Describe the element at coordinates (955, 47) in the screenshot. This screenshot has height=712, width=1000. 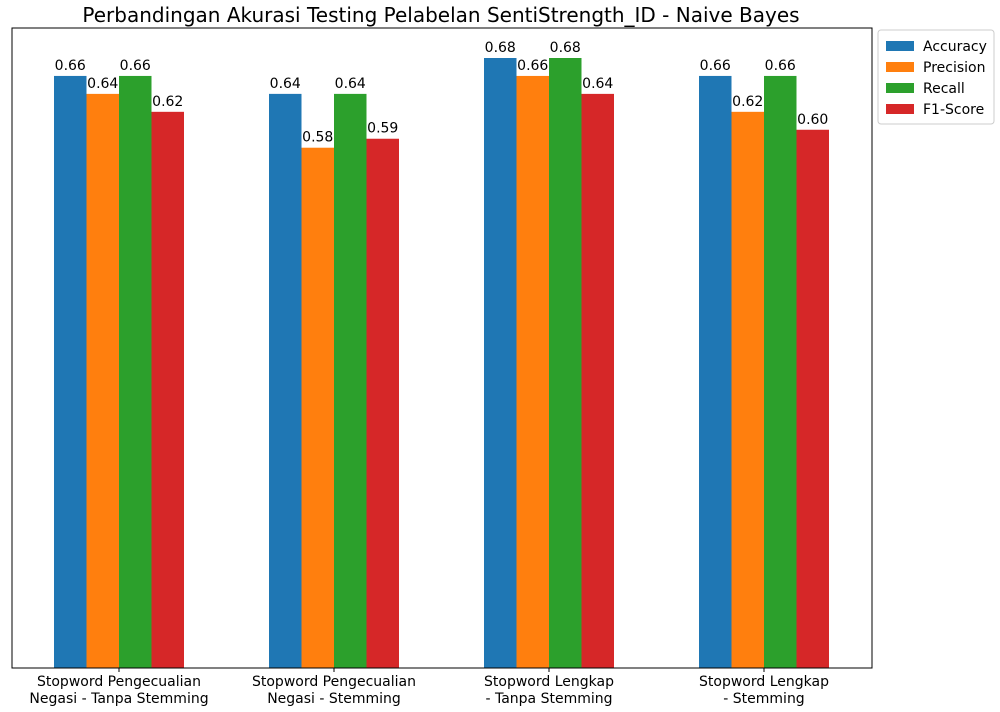
I see `legend-label: Accuracy` at that location.